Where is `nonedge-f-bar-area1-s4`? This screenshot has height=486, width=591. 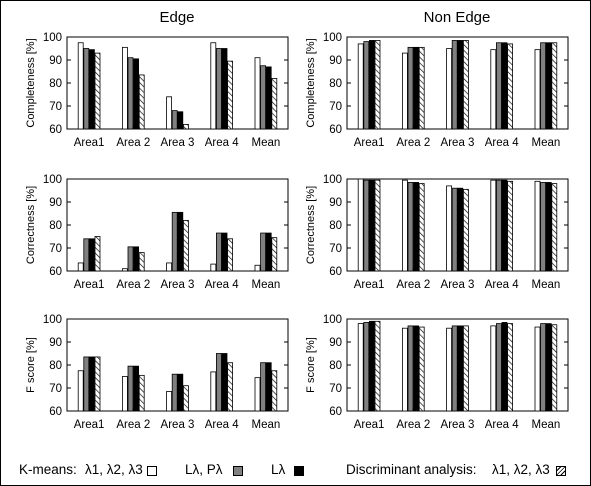 nonedge-f-bar-area1-s4 is located at coordinates (377, 366).